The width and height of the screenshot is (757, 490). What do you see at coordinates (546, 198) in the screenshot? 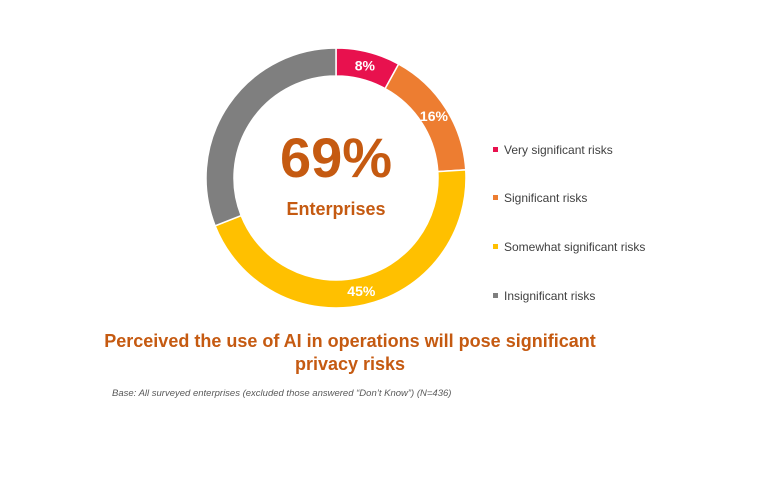
I see `legend-label: Significant risks` at bounding box center [546, 198].